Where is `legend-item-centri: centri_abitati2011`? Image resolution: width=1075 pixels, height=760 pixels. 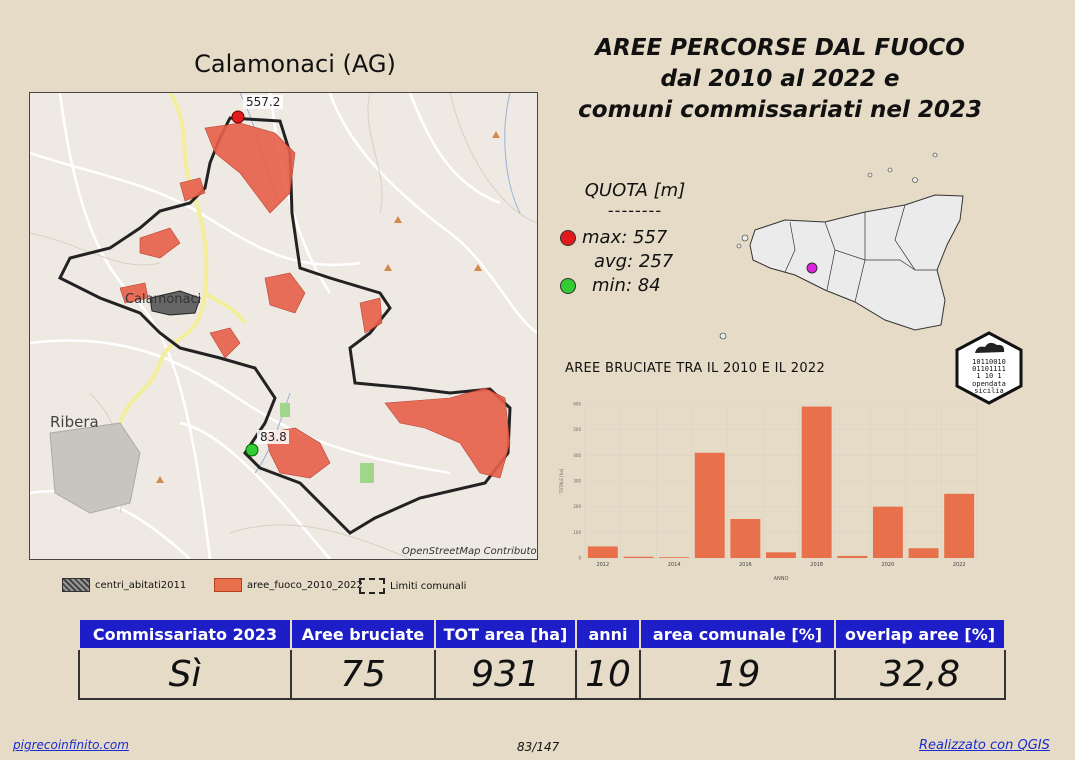
legend-item-centri: centri_abitati2011 is located at coordinates (124, 585).